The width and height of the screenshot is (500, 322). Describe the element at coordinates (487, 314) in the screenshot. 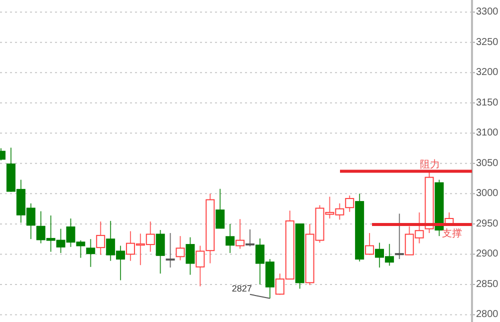

I see `y-tick-label: 2800` at that location.